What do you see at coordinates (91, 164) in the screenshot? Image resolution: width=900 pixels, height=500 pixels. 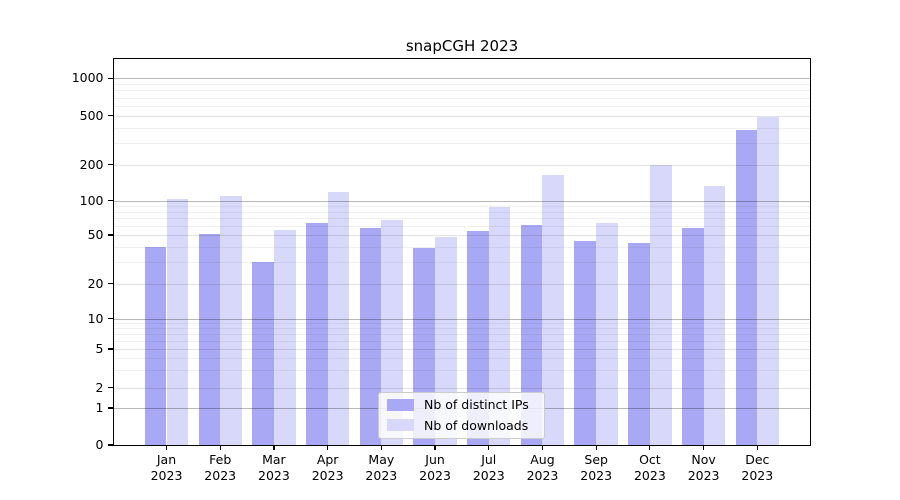 I see `y-tick-label-200: 200` at bounding box center [91, 164].